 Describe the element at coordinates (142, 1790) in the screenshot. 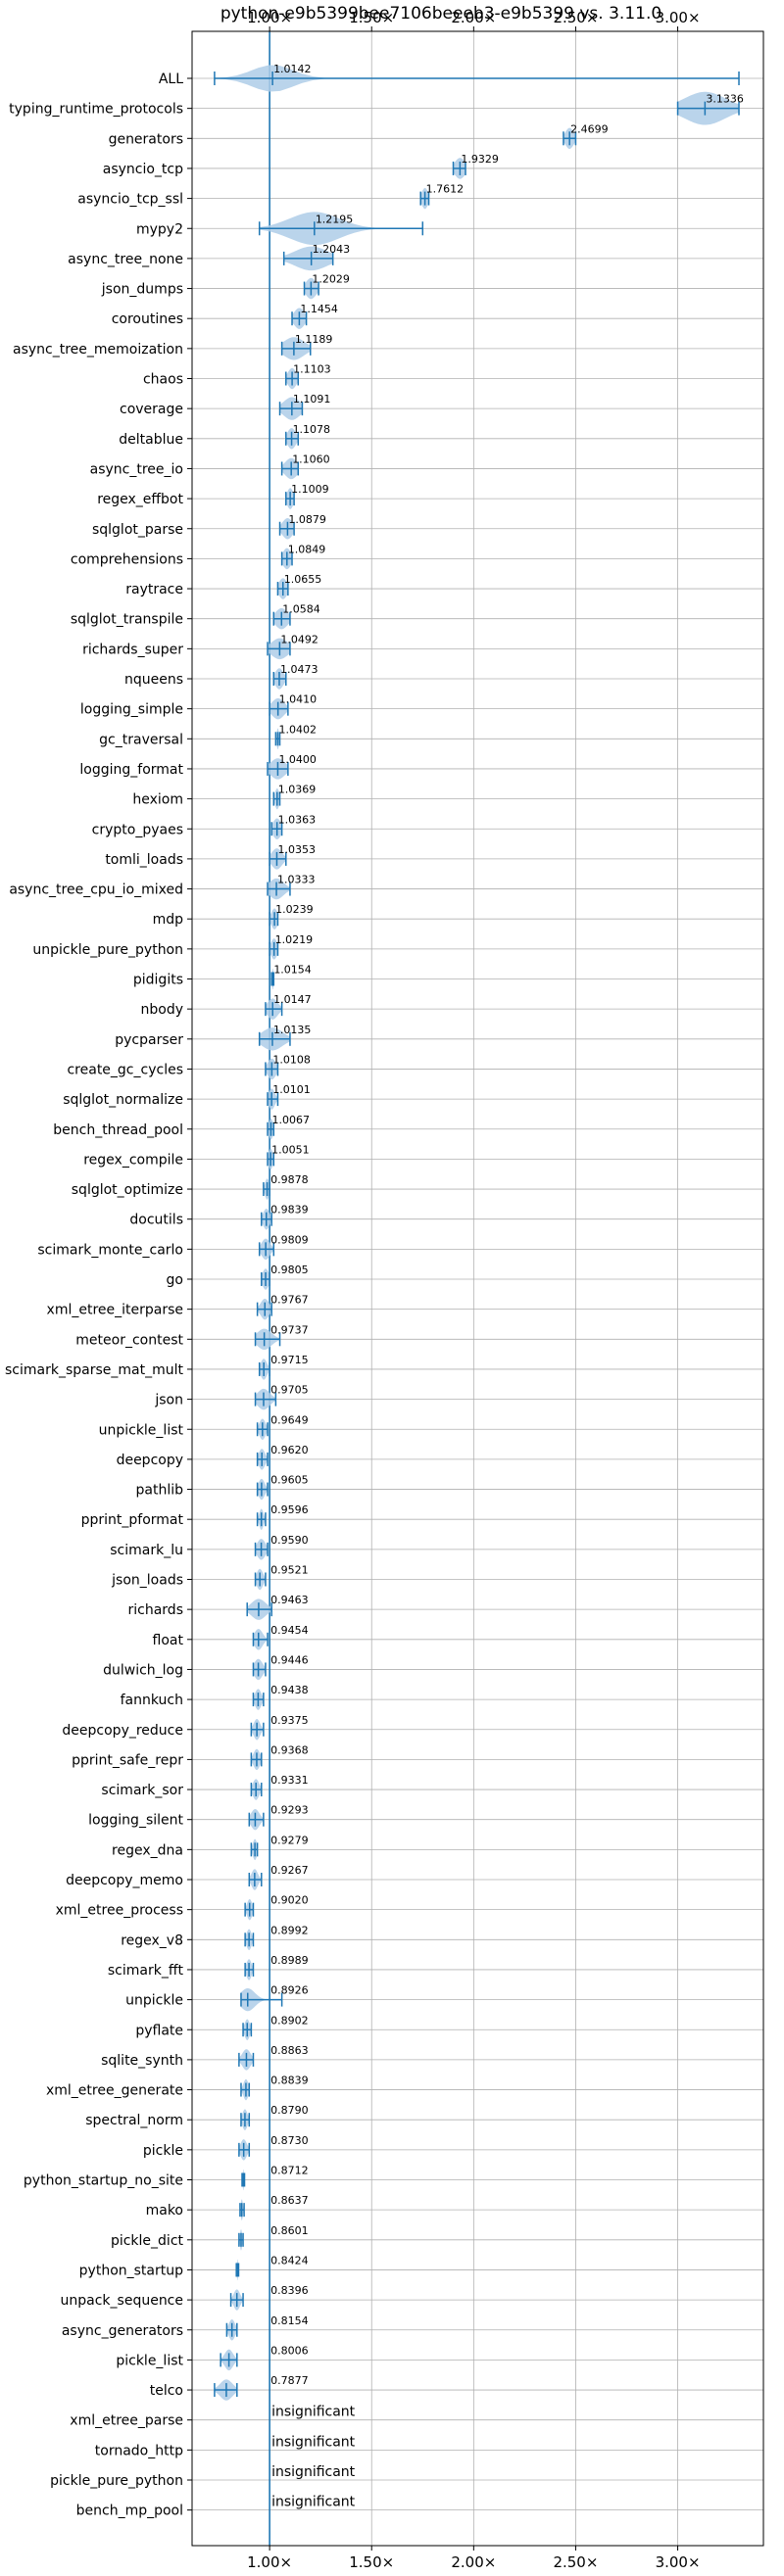

I see `category-label: scimark_sor` at that location.